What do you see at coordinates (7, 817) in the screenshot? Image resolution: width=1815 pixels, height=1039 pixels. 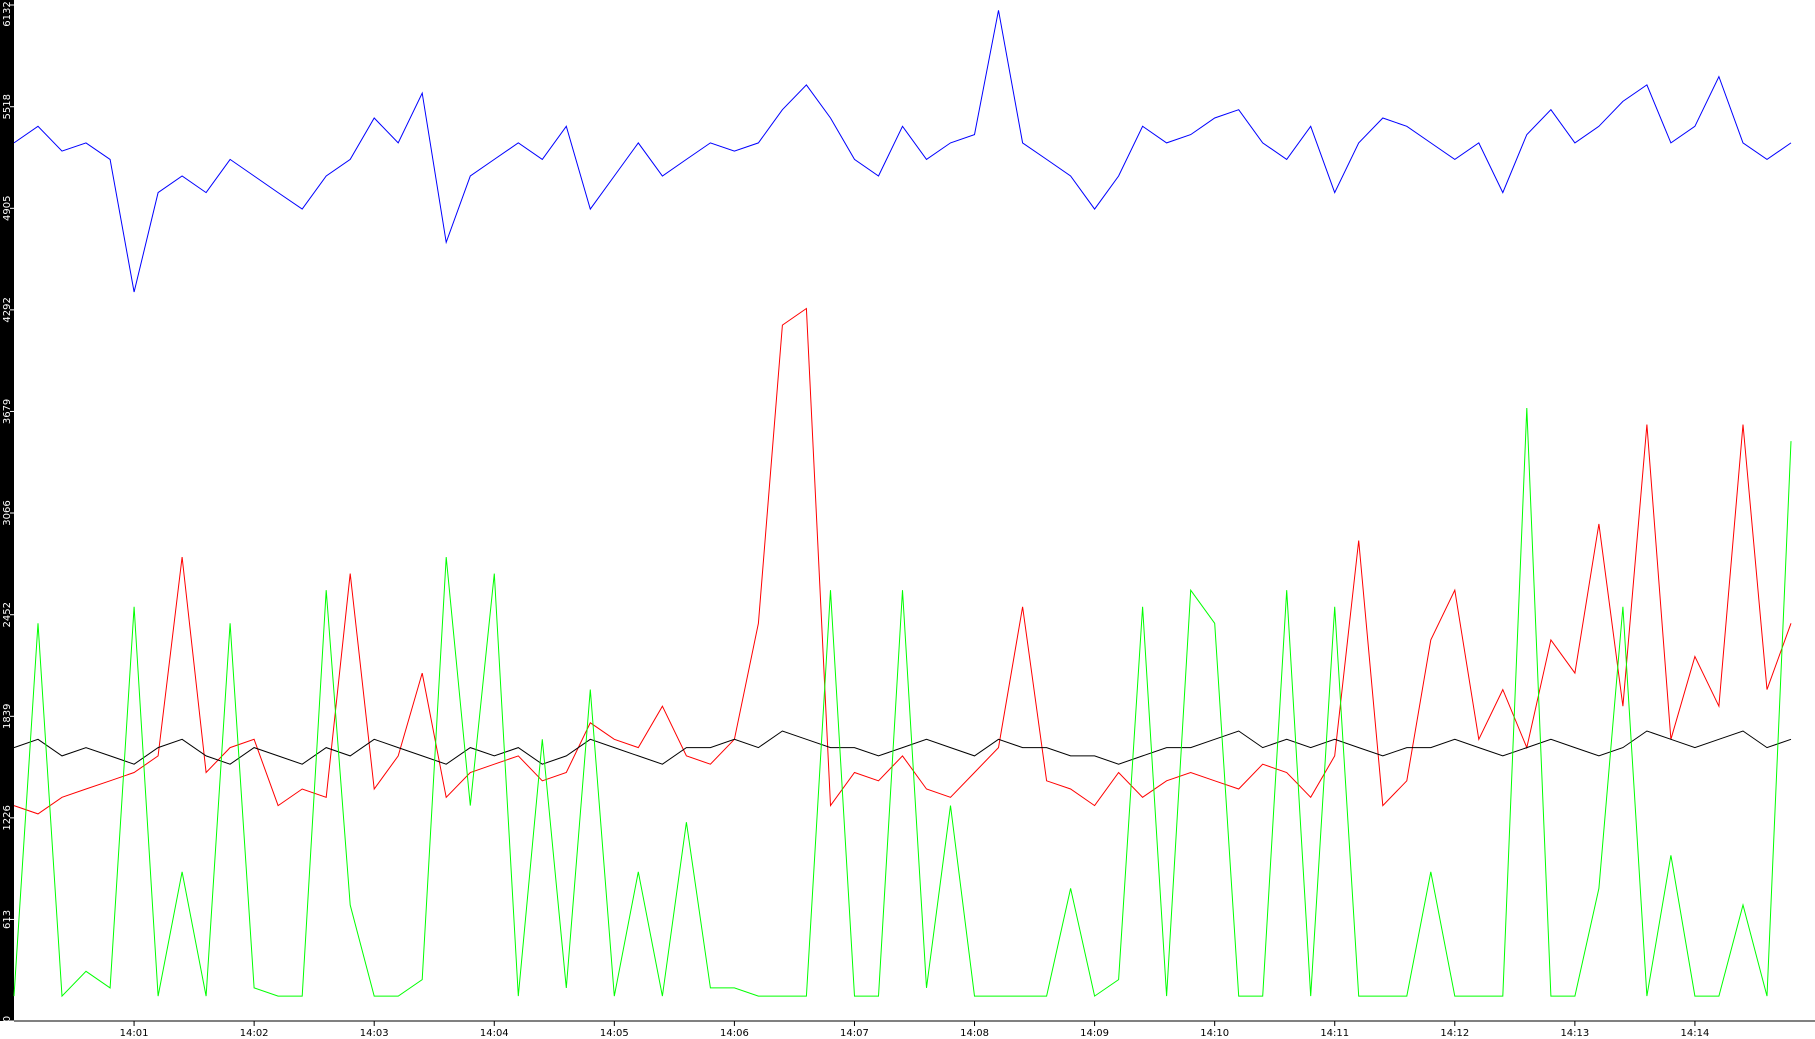 I see `y-tick-label: 1226` at bounding box center [7, 817].